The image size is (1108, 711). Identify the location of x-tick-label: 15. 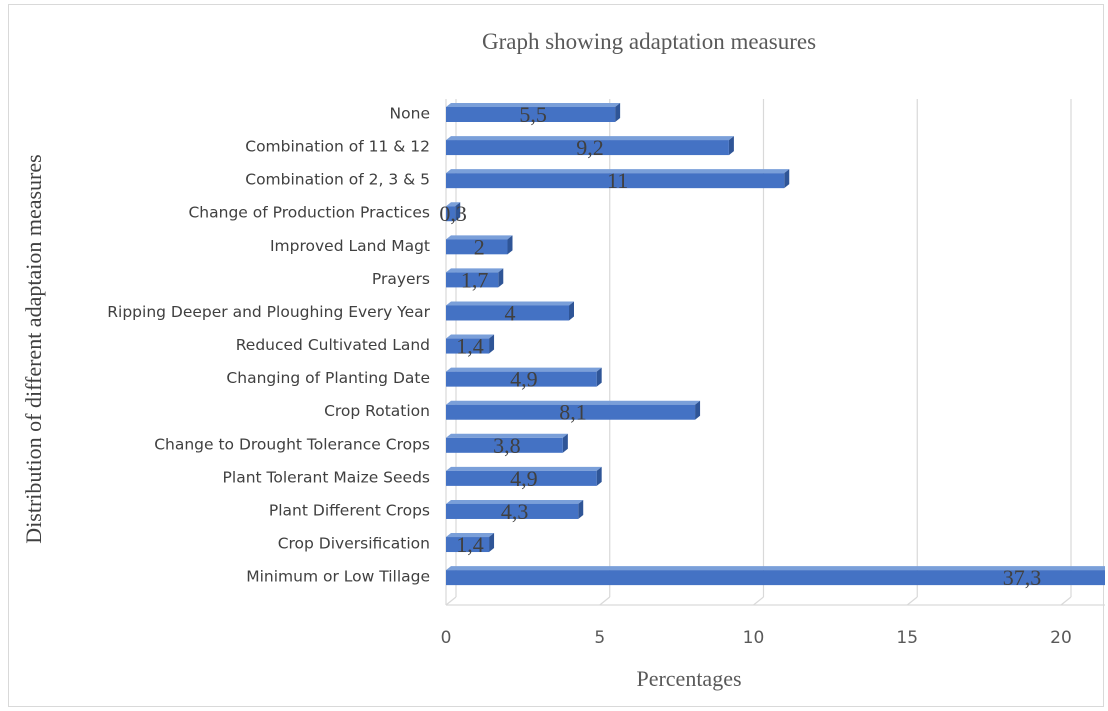
(907, 638).